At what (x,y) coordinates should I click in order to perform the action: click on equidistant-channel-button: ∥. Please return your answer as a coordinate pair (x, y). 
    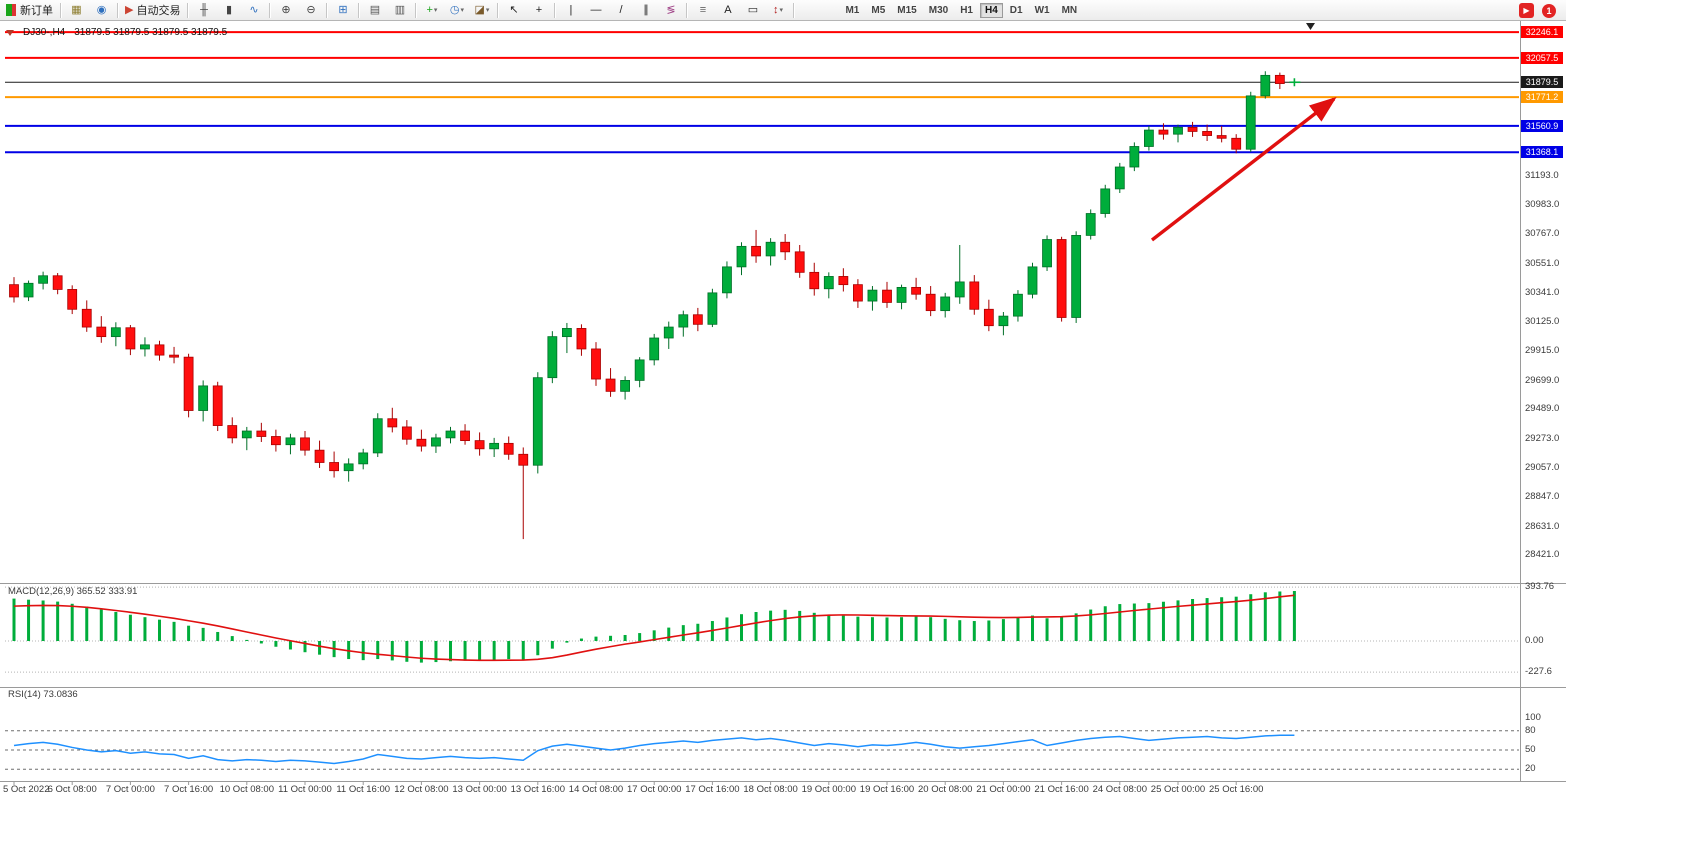
    Looking at the image, I should click on (645, 10).